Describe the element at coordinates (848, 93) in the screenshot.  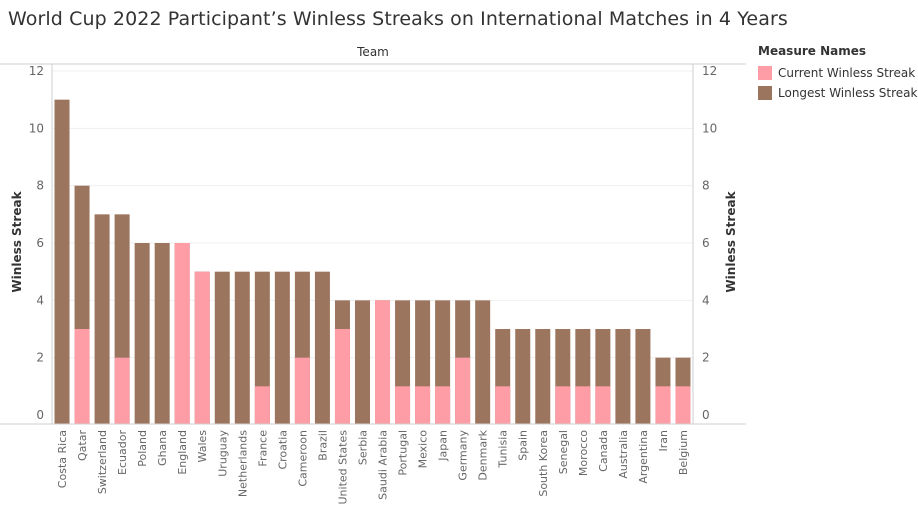
I see `legend-label-longest: Longest Winless Streak` at that location.